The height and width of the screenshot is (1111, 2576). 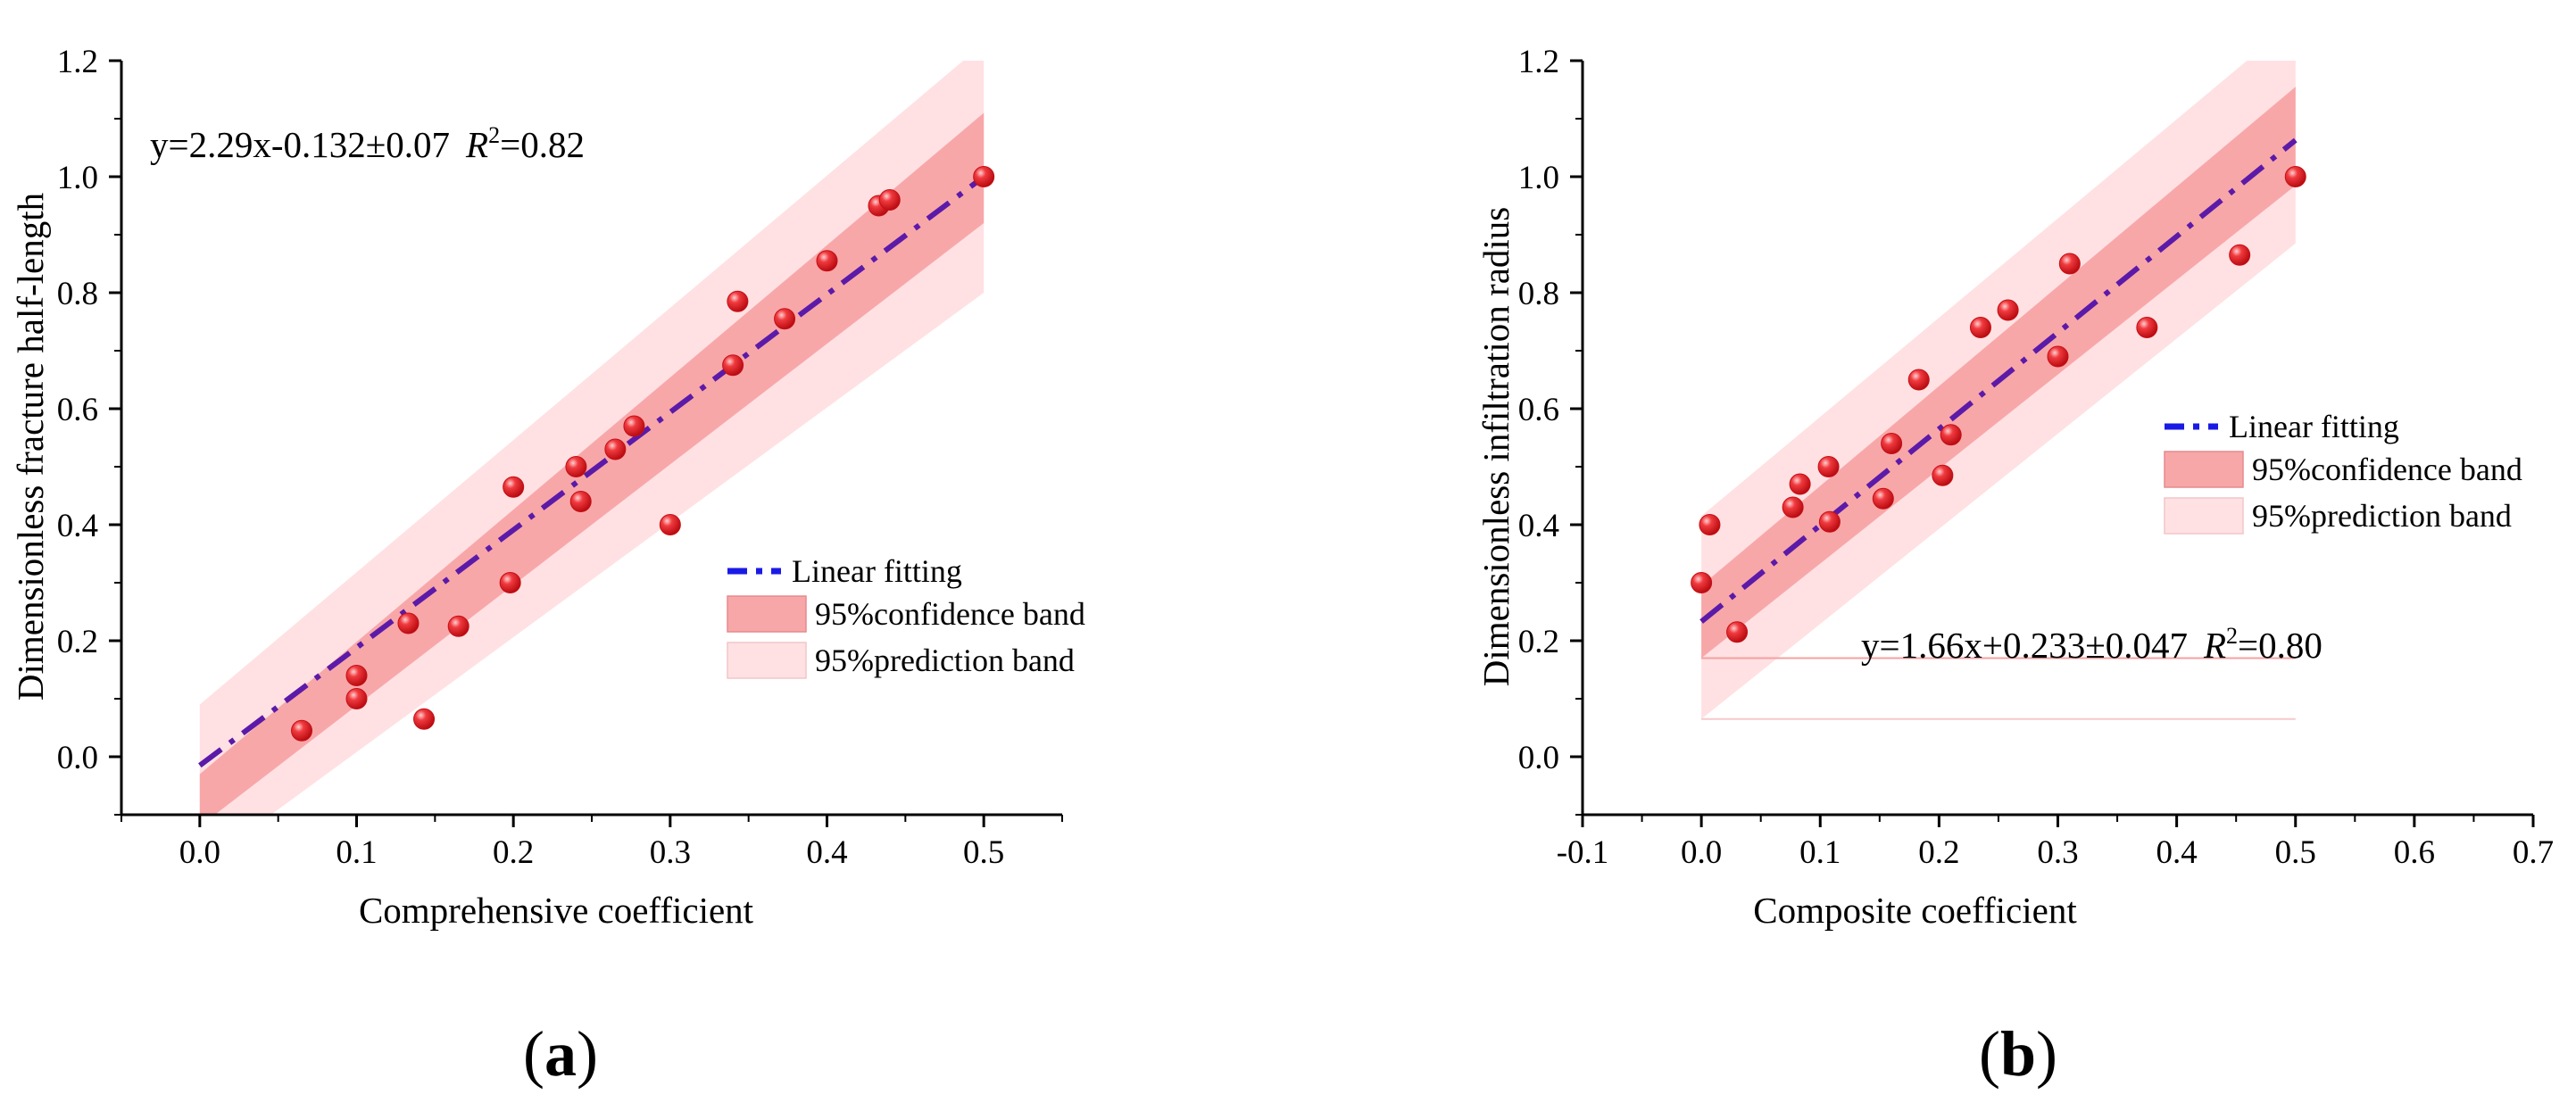 I want to click on y-tick-label: 1.2, so click(x=1539, y=62).